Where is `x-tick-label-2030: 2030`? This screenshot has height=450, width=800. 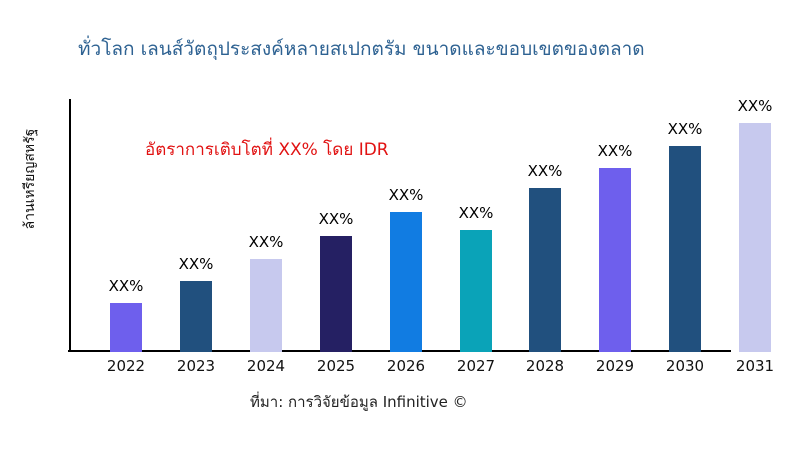
x-tick-label-2030: 2030 is located at coordinates (685, 366).